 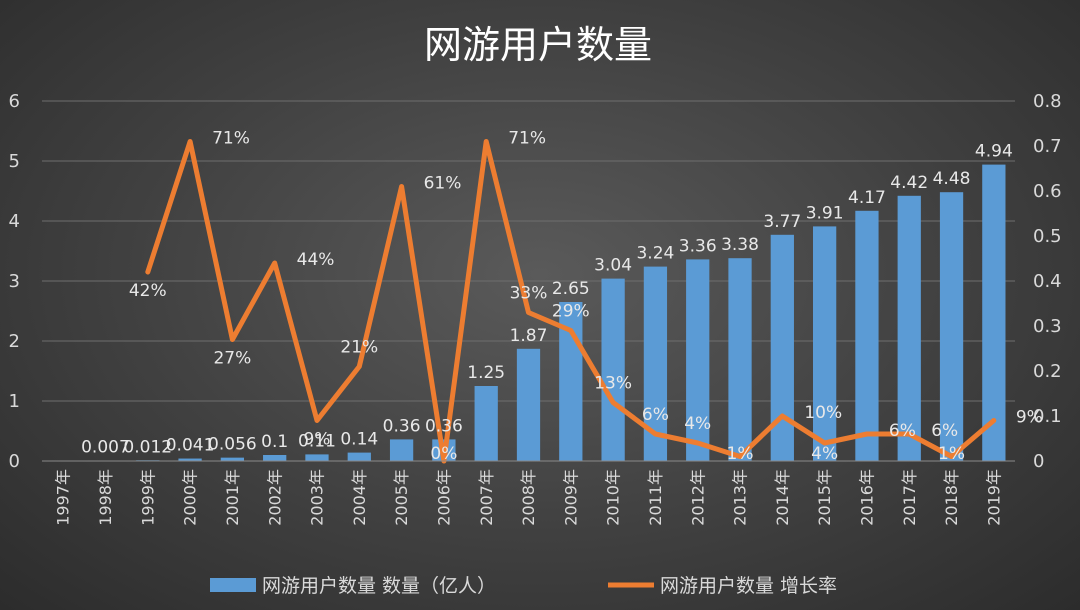 I want to click on bar-data-label: 3.04, so click(x=613, y=266).